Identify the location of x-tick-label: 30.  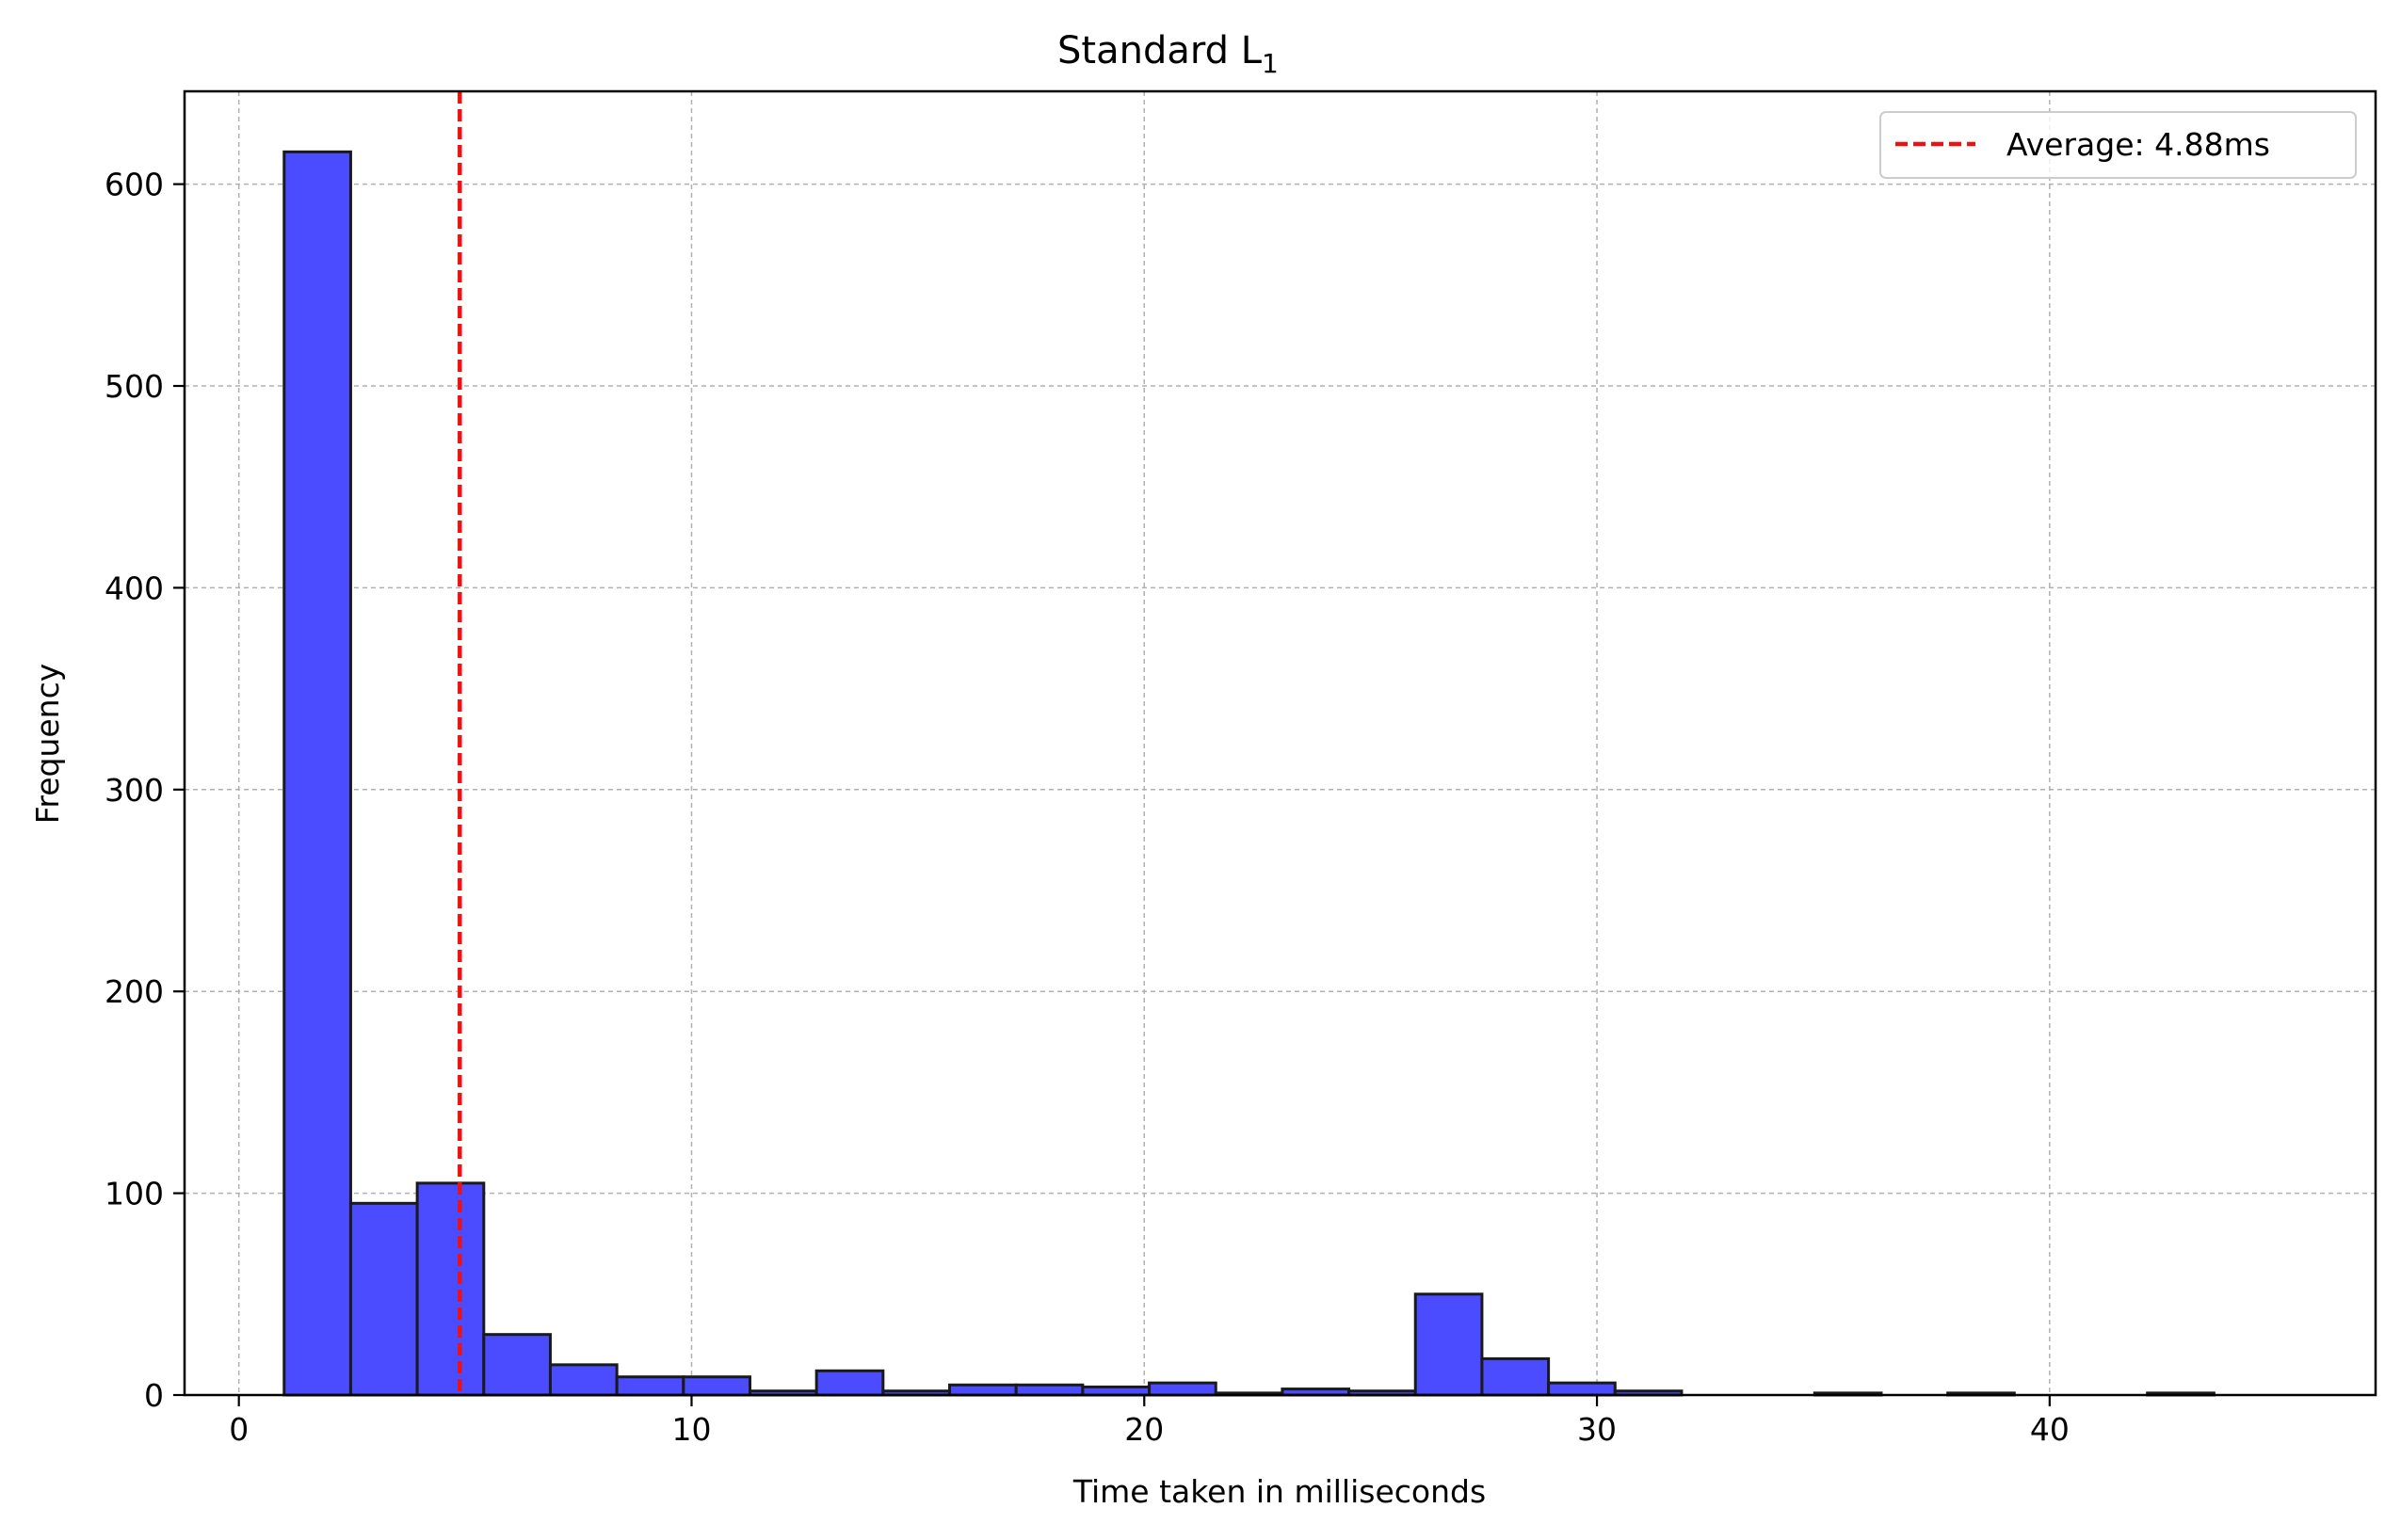
(1597, 1429).